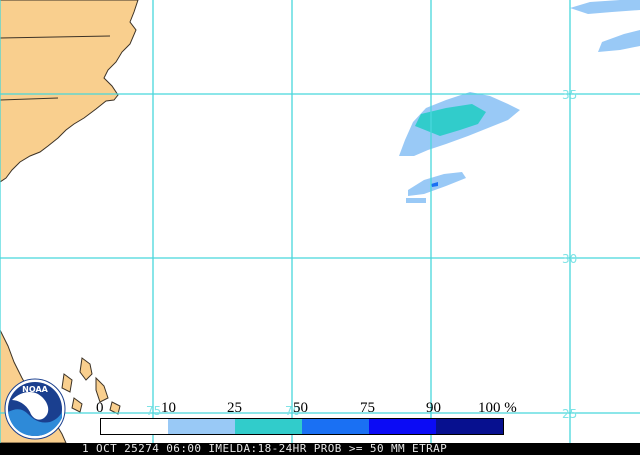  I want to click on legend-label-100: 100 %, so click(497, 408).